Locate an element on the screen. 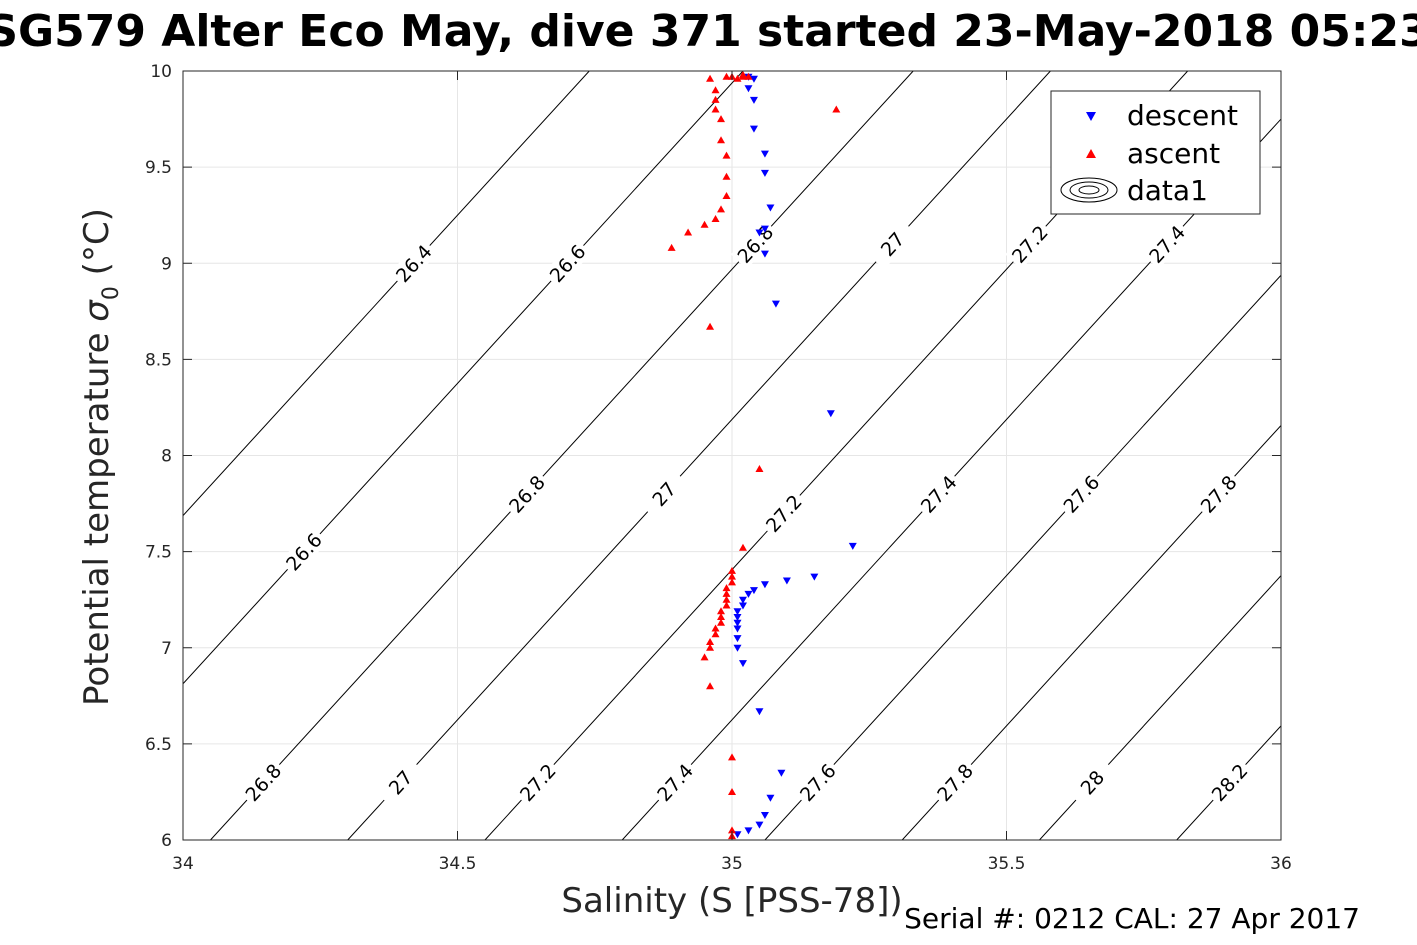 Image resolution: width=1417 pixels, height=945 pixels. y-tick-label: 7.5 is located at coordinates (158, 553).